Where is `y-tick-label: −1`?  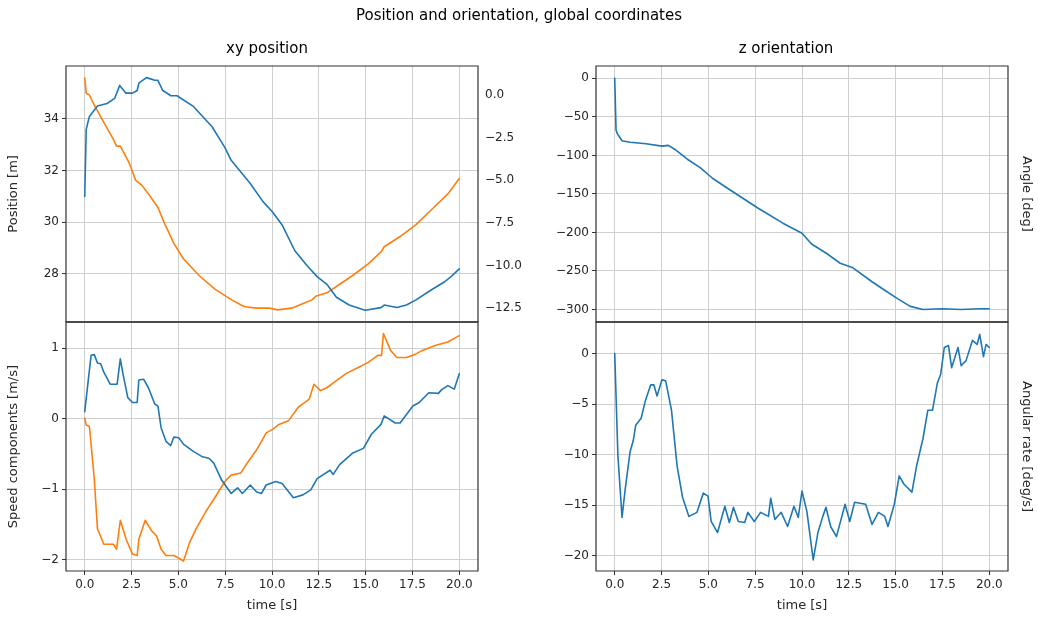 y-tick-label: −1 is located at coordinates (50, 488).